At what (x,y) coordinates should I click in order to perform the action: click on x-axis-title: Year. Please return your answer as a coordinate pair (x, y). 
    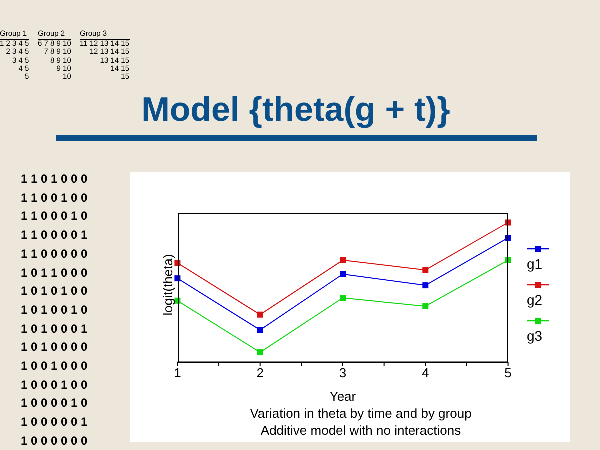
    Looking at the image, I should click on (343, 397).